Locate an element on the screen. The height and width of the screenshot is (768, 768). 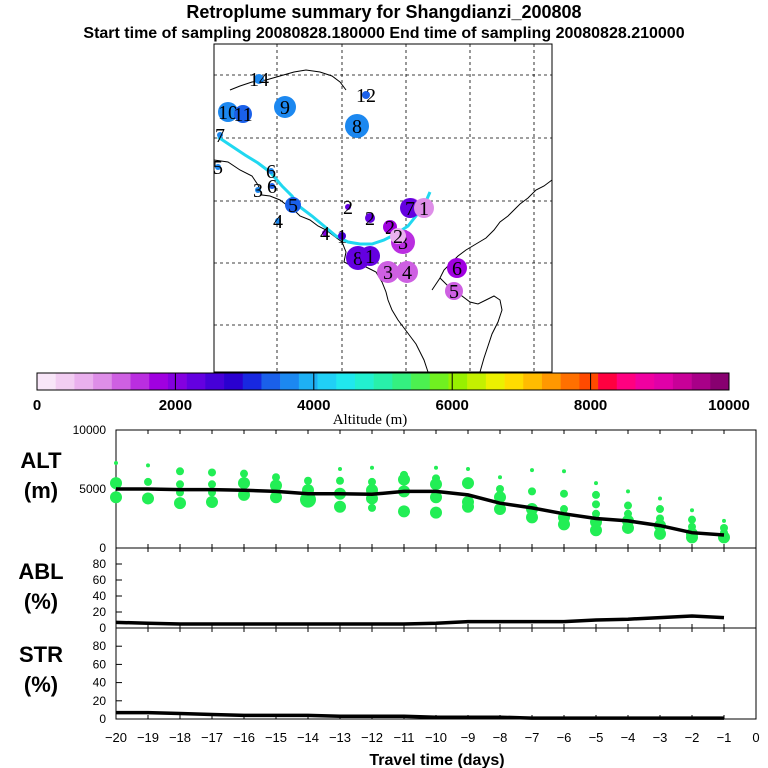
ytick-label: 20 is located at coordinates (100, 612).